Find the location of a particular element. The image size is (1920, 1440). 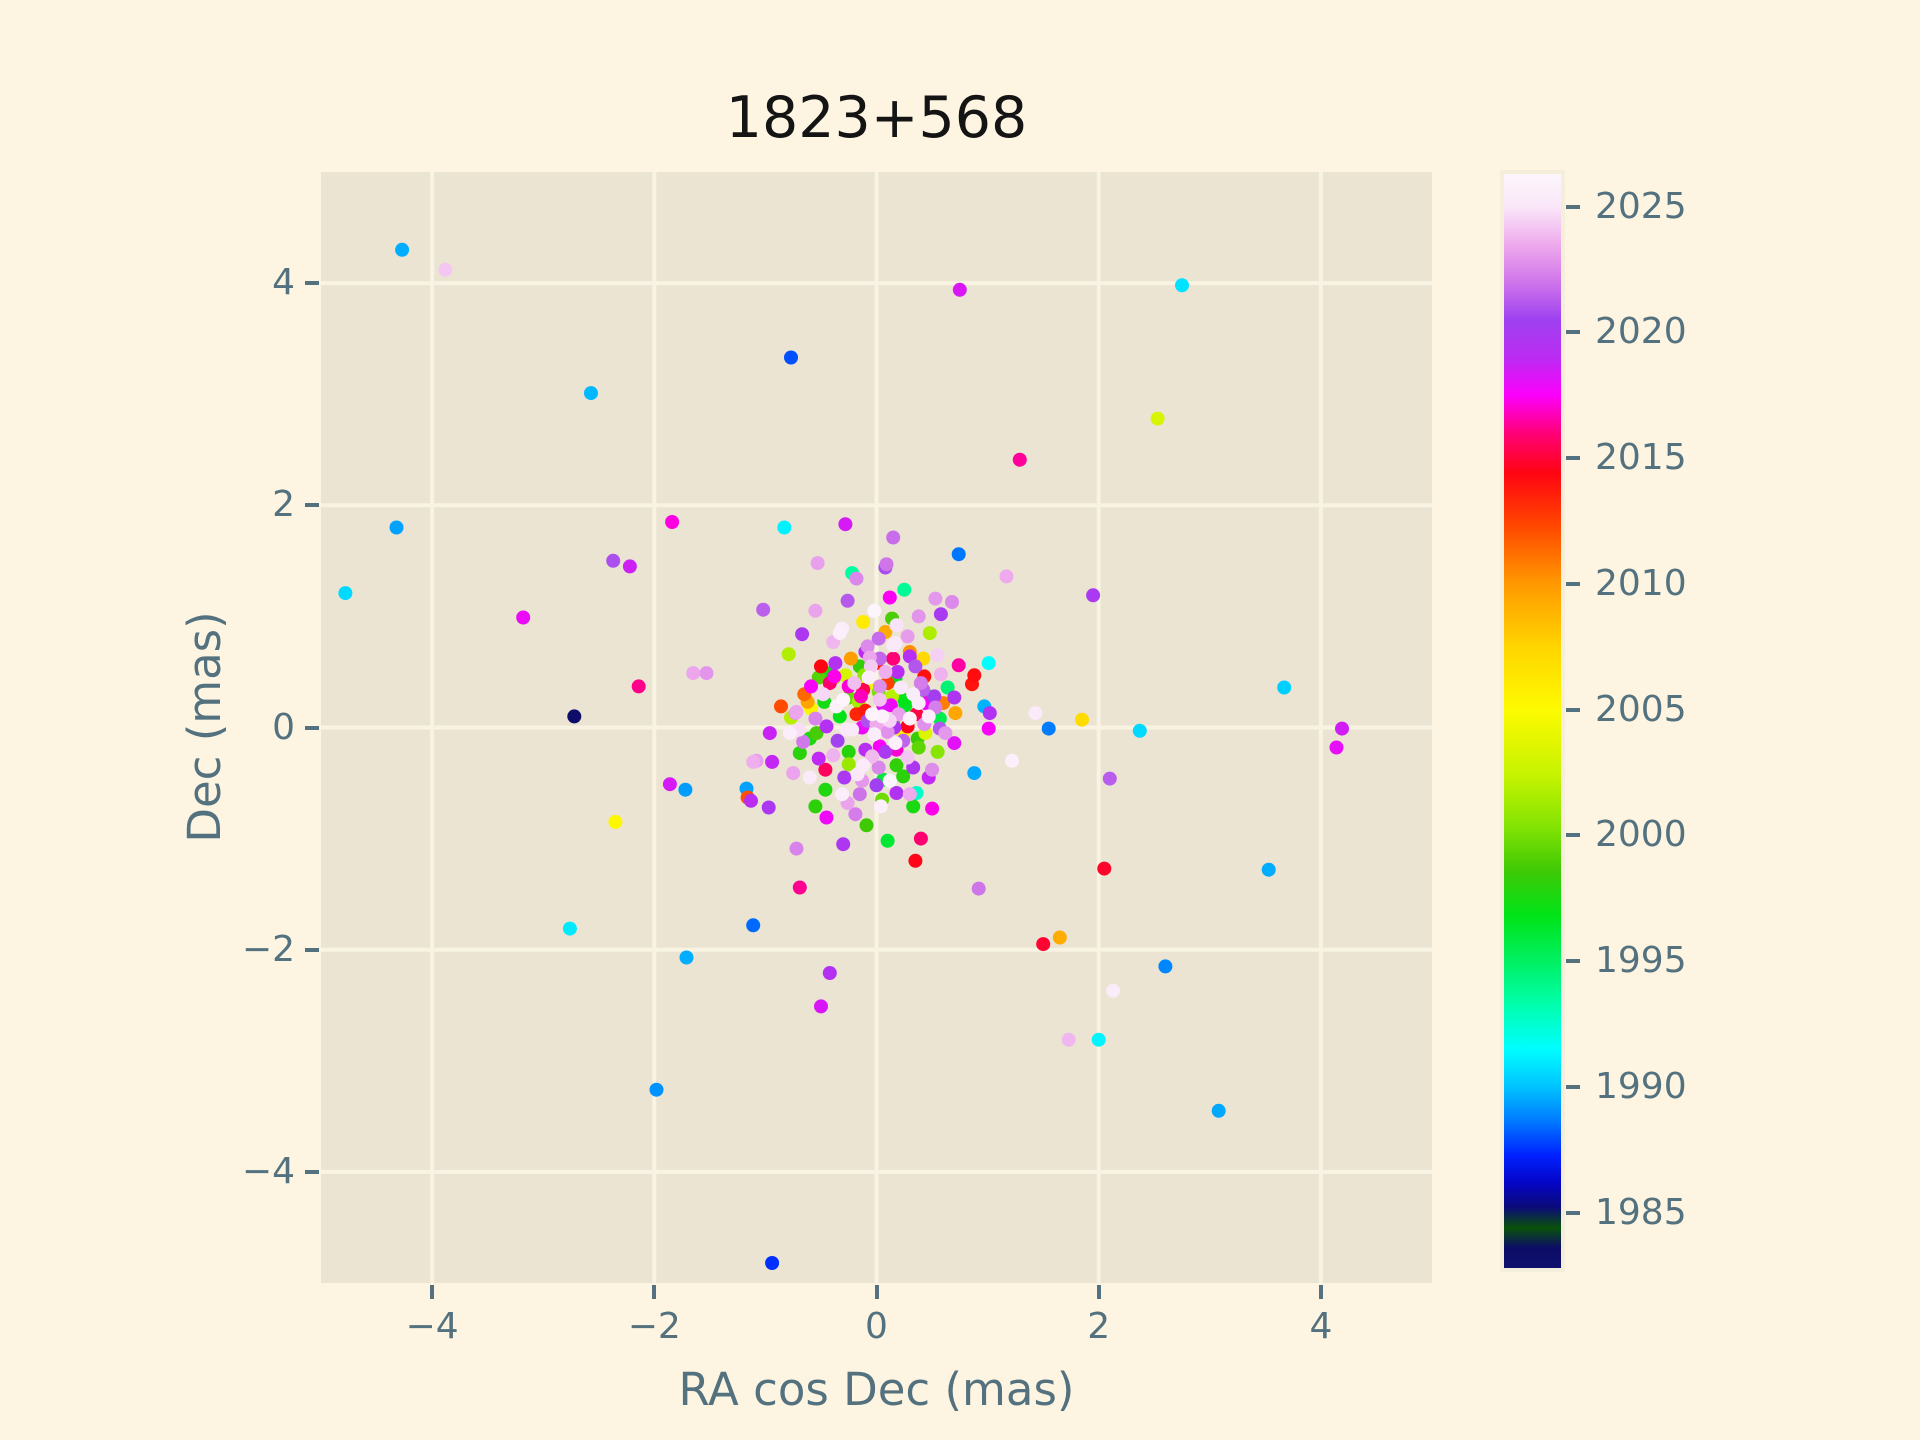

x-tick-label: 0 is located at coordinates (876, 1326).